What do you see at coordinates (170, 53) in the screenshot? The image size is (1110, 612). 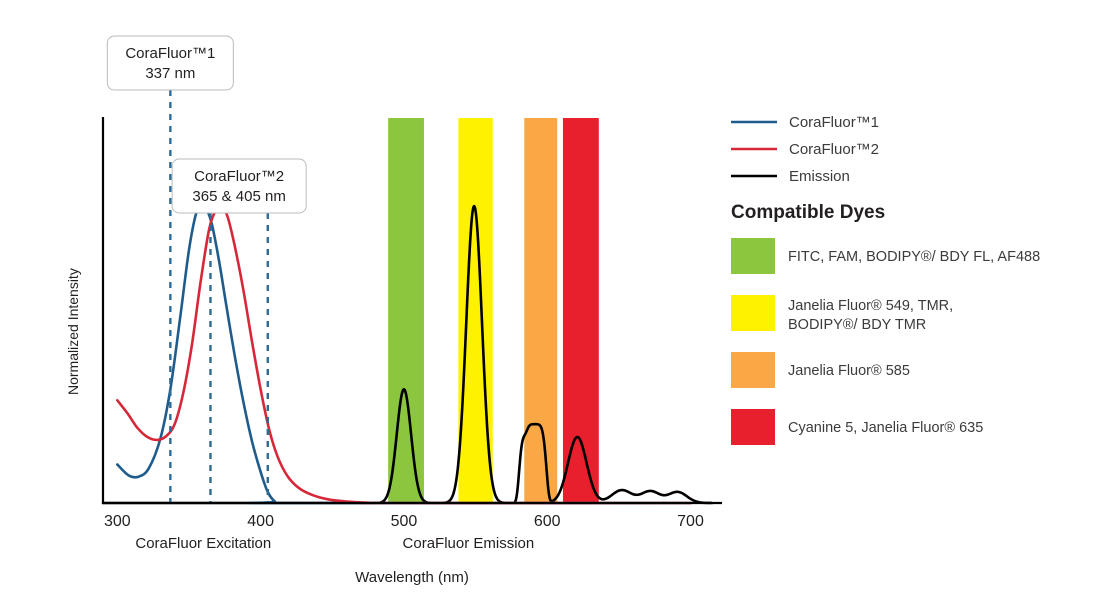 I see `callout-title-0: CoraFluor™1` at bounding box center [170, 53].